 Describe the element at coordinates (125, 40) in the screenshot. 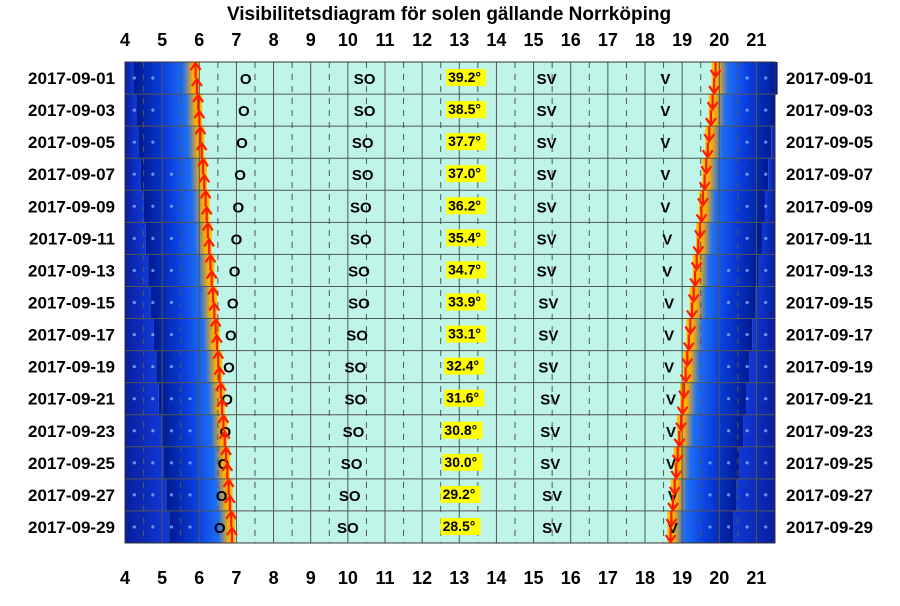

I see `x-tick-top: 4` at that location.